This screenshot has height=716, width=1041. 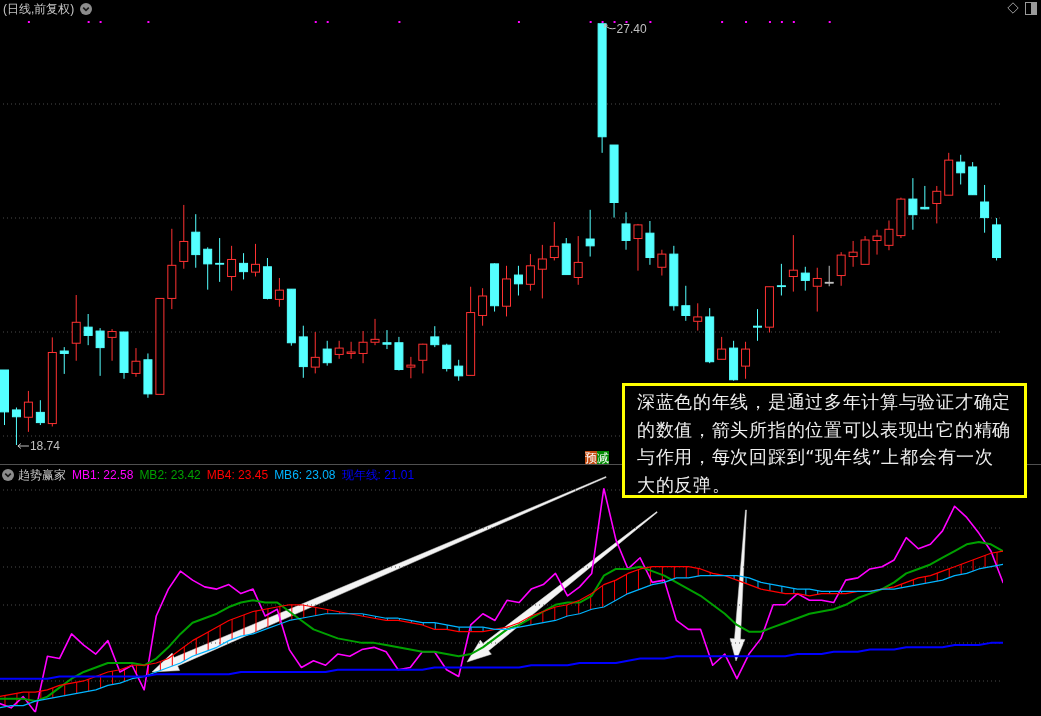 What do you see at coordinates (42, 475) in the screenshot?
I see `chart-title: 趋势赢家` at bounding box center [42, 475].